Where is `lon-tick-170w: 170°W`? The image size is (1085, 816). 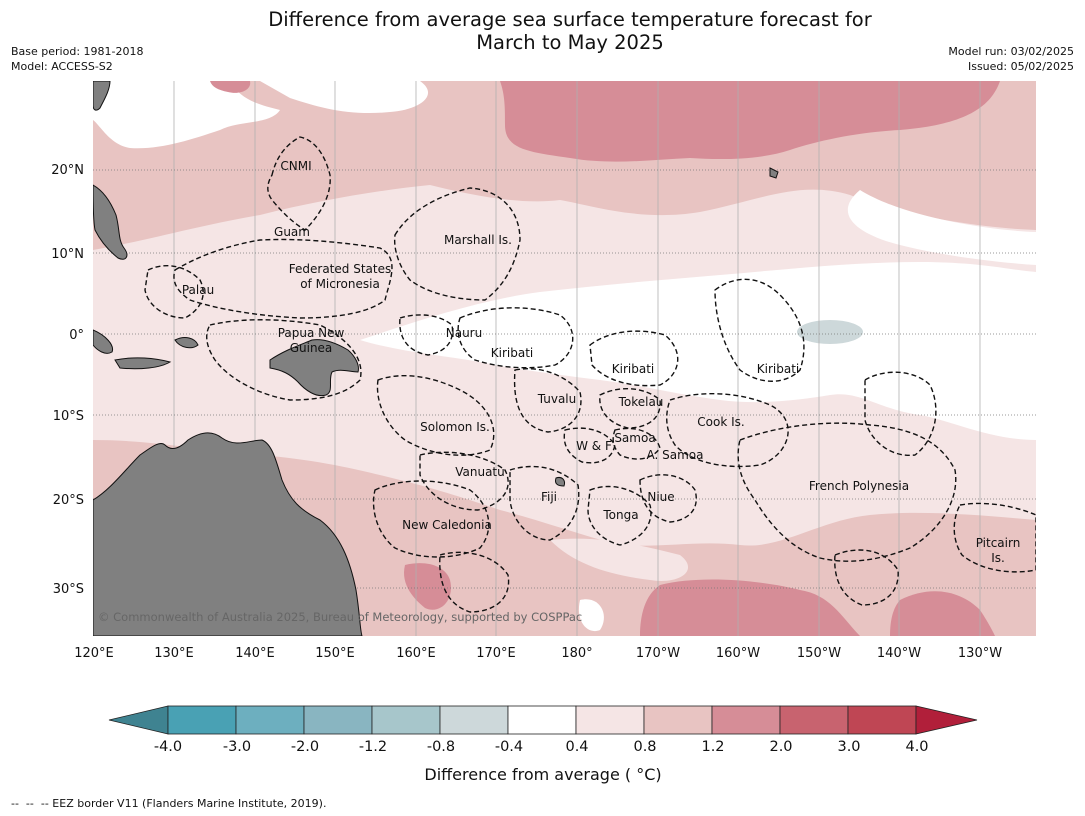
lon-tick-170w: 170°W is located at coordinates (658, 653).